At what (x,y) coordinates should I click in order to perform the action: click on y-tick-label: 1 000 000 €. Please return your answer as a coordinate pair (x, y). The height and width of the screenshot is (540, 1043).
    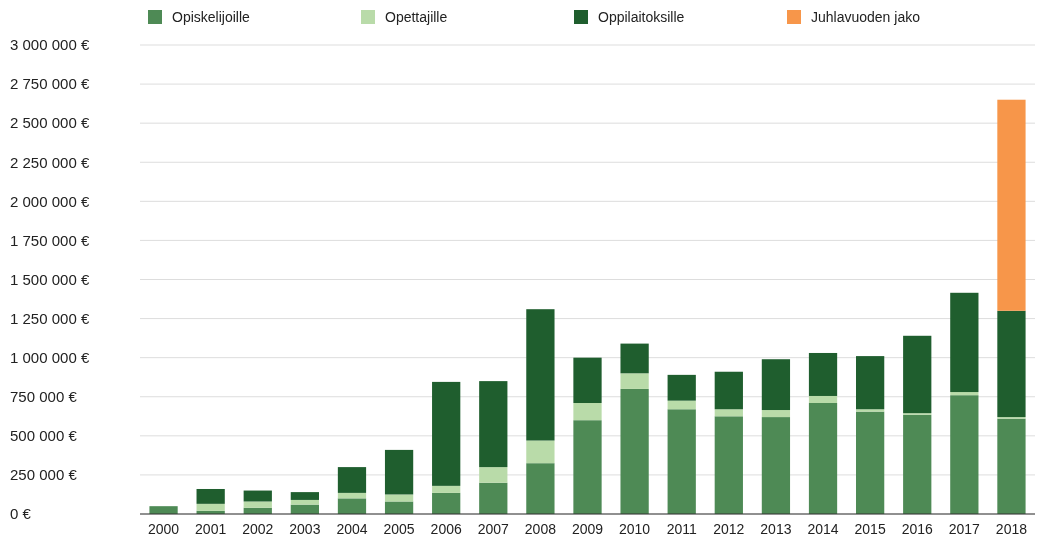
    Looking at the image, I should click on (50, 357).